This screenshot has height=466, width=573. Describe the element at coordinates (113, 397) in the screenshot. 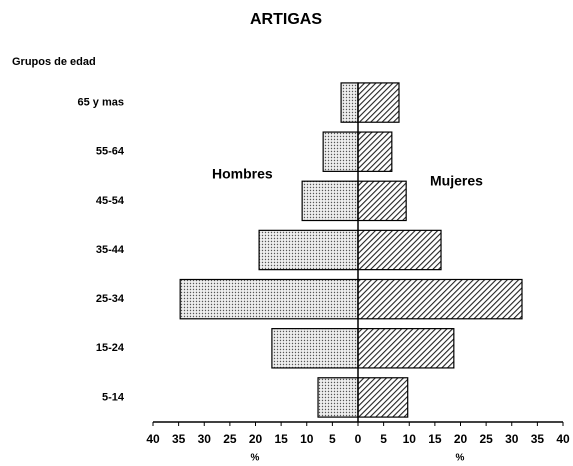

I see `y-tick-label: 5-14` at that location.